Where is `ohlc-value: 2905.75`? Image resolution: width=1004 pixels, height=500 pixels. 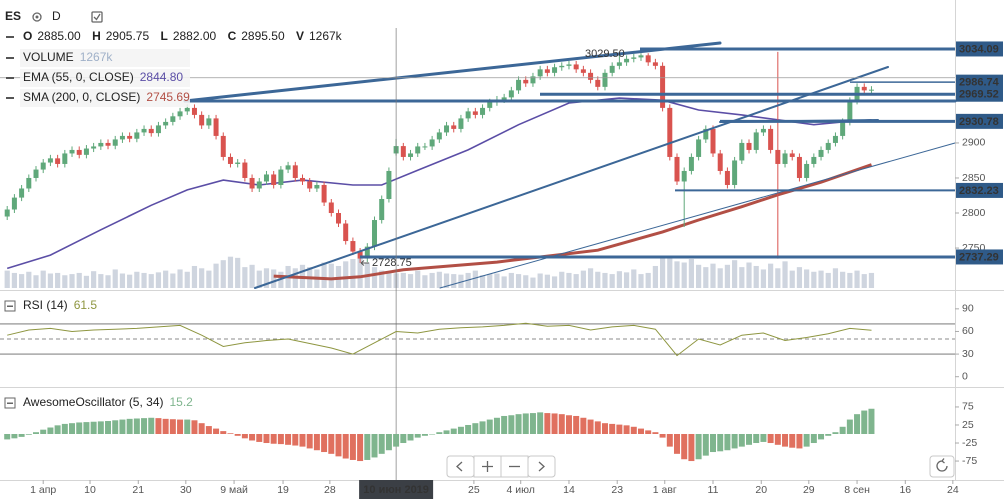
ohlc-value: 2905.75 is located at coordinates (128, 36).